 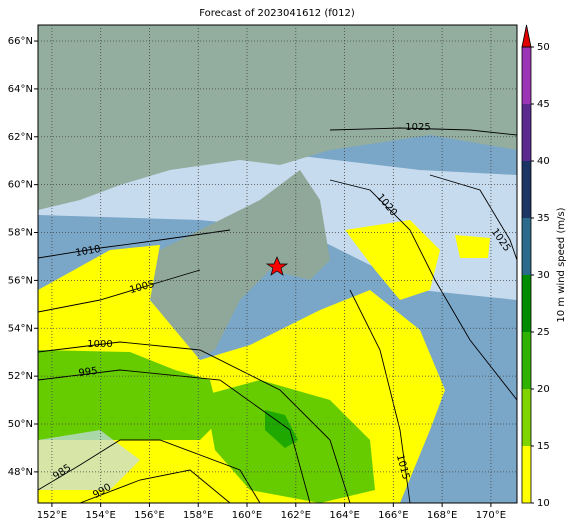 What do you see at coordinates (417, 127) in the screenshot?
I see `contour-label: 1025` at bounding box center [417, 127].